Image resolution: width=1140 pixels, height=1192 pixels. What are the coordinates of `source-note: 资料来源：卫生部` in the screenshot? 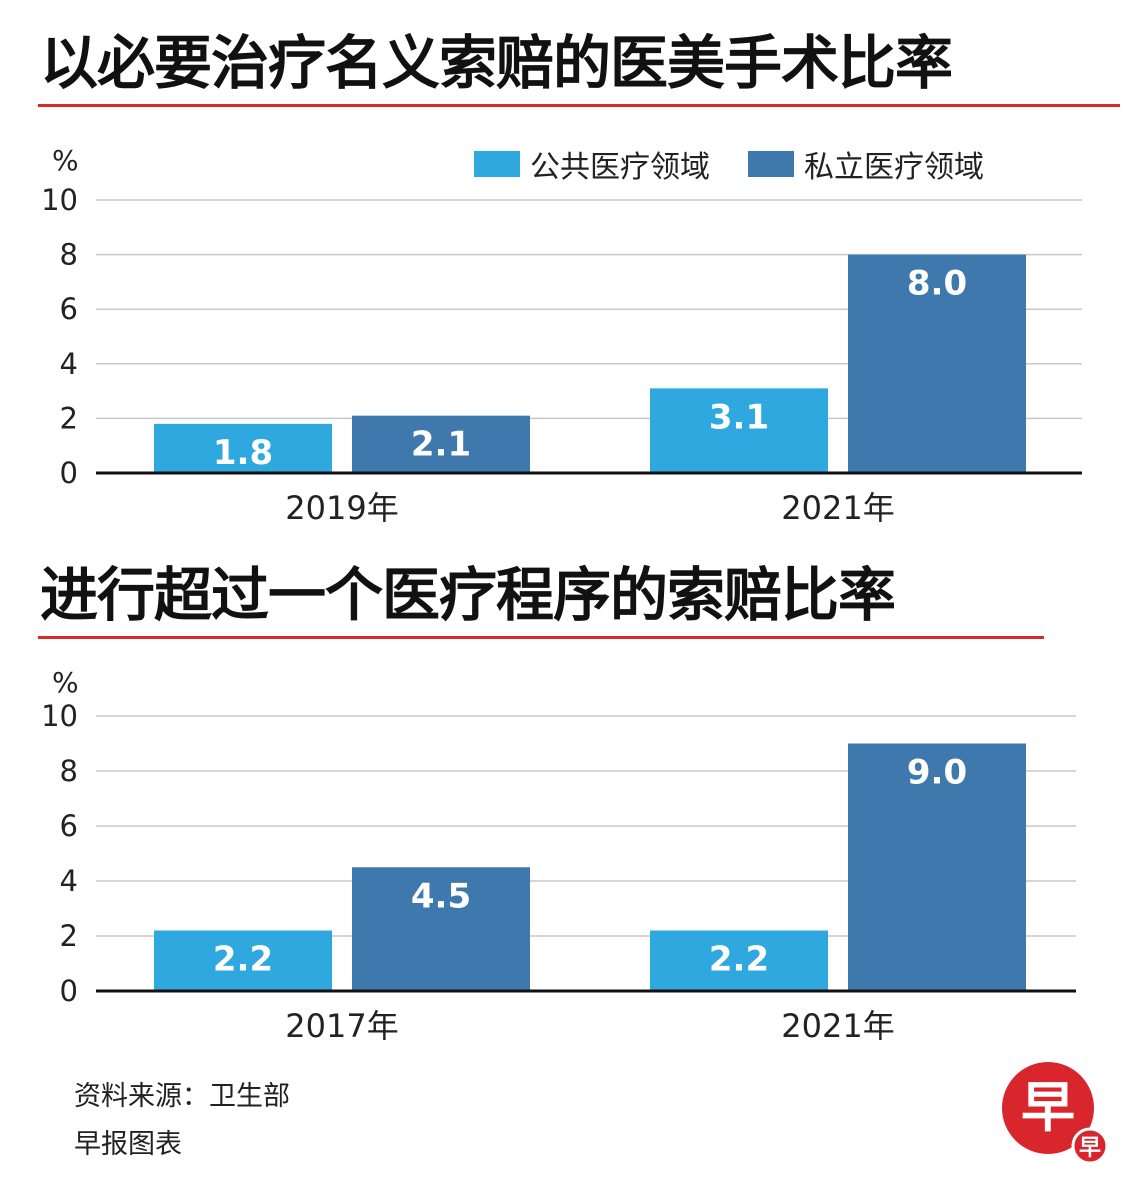 It's located at (182, 1096).